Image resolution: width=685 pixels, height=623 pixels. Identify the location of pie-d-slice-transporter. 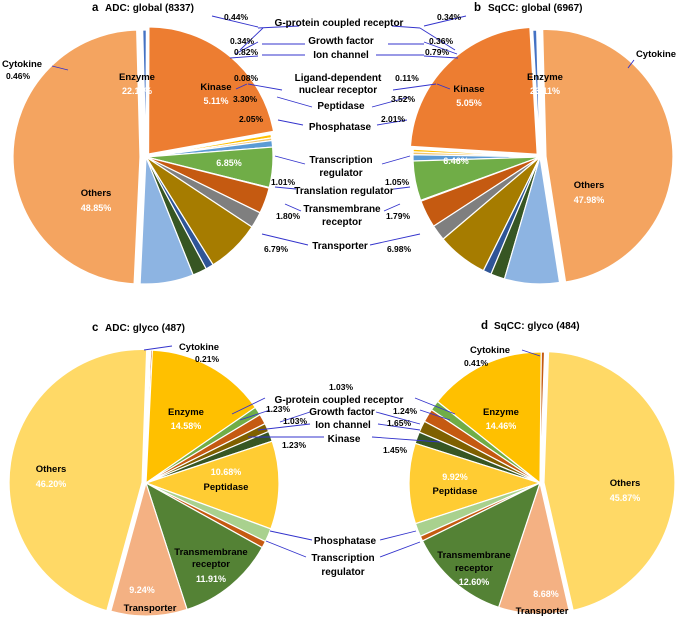
(533, 547).